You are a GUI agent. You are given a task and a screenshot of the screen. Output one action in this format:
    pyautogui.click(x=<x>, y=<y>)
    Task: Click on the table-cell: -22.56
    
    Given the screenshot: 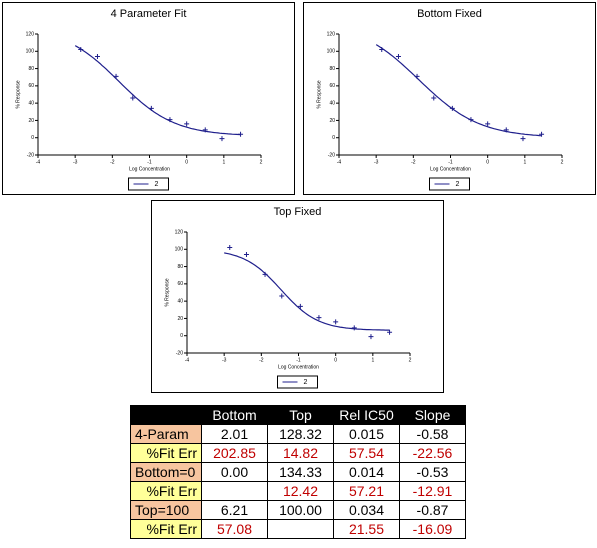 What is the action you would take?
    pyautogui.click(x=432, y=453)
    